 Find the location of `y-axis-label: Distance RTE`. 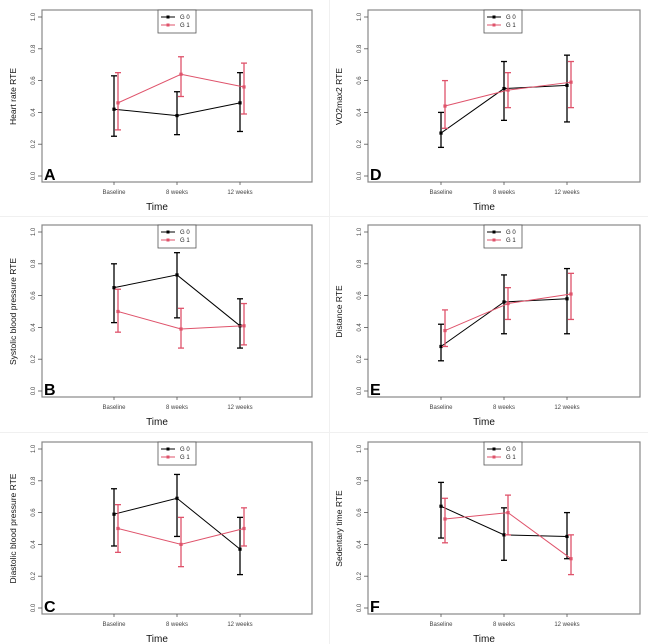

y-axis-label: Distance RTE is located at coordinates (339, 311).